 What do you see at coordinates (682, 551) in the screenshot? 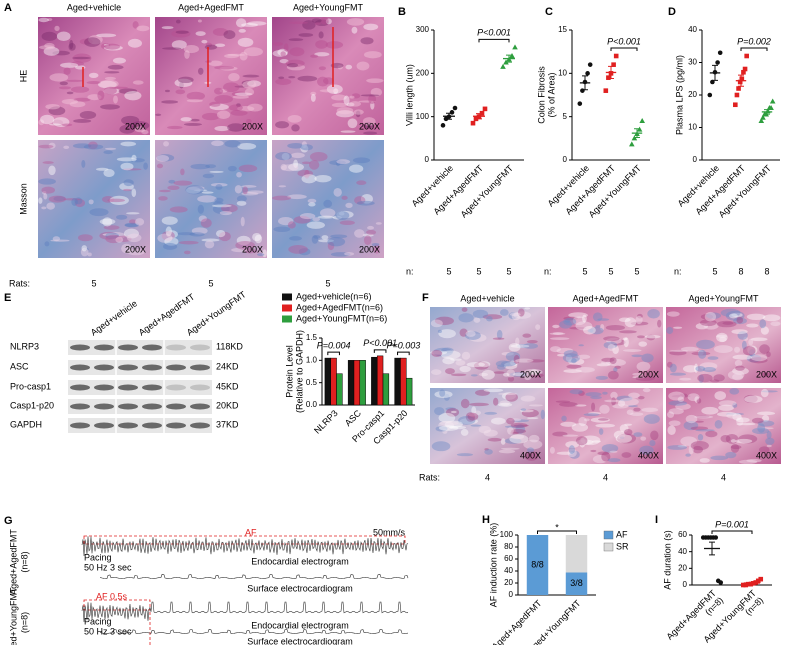
I see `y-tick-label: 40` at bounding box center [682, 551].